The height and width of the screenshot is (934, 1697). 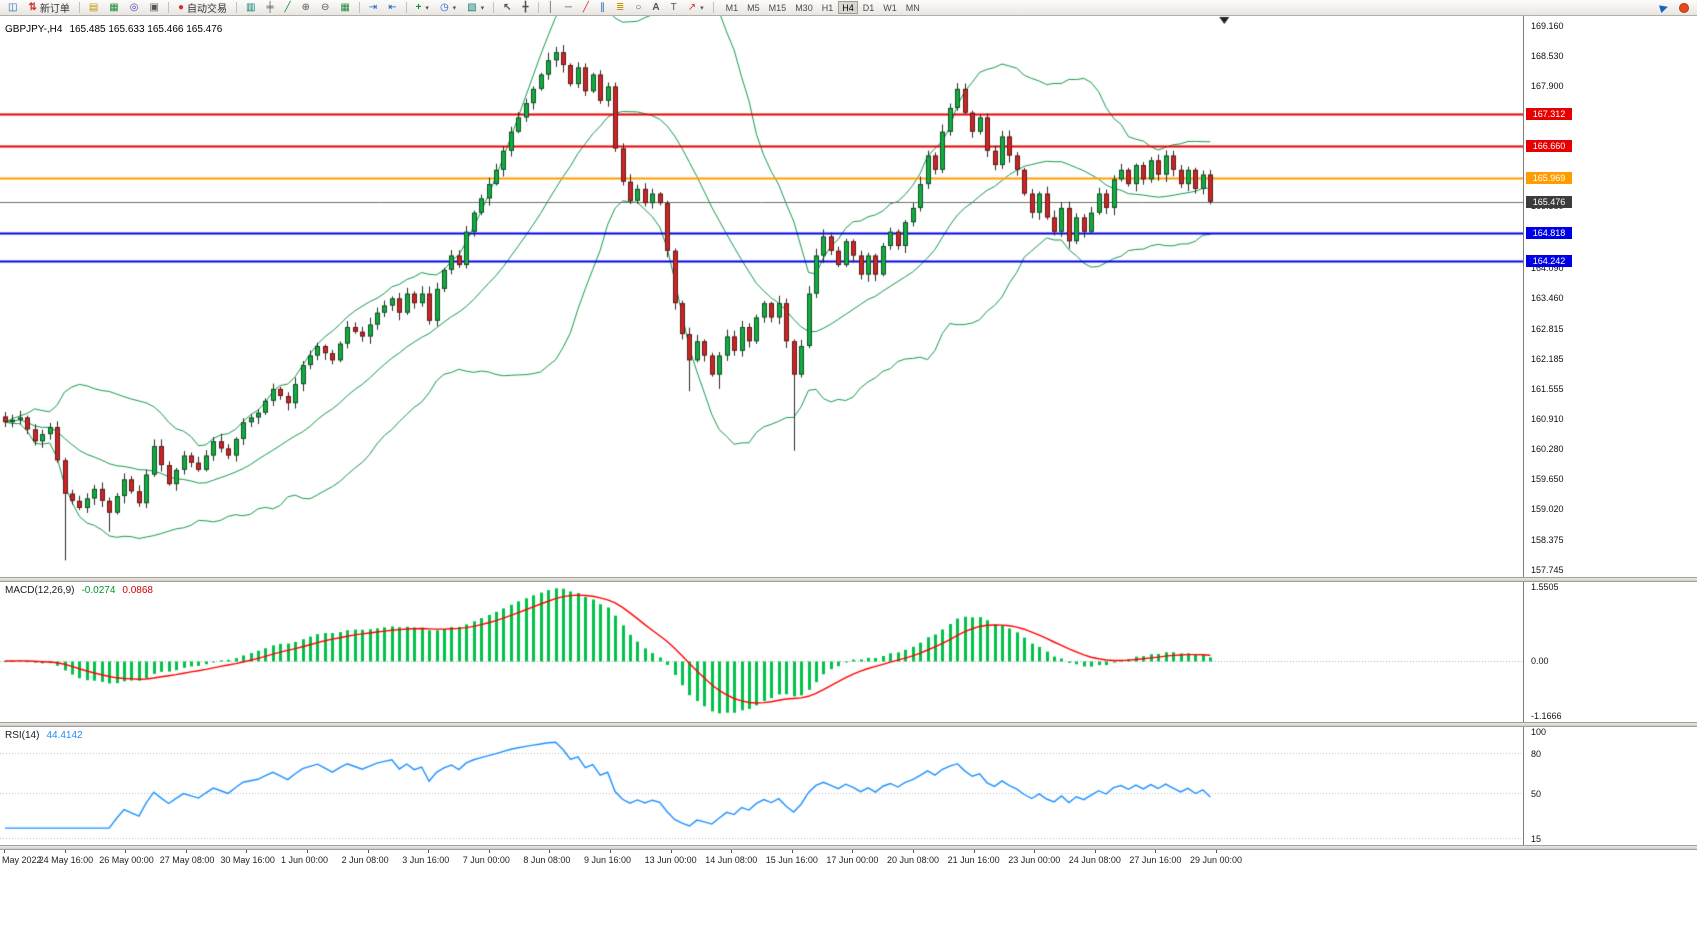 What do you see at coordinates (804, 8) in the screenshot?
I see `timeframe-button-m30: M30` at bounding box center [804, 8].